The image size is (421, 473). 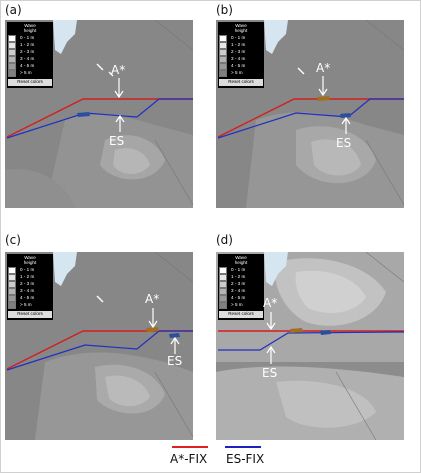 What do you see at coordinates (189, 459) in the screenshot?
I see `astar-fix-key-label: A*-FIX` at bounding box center [189, 459].